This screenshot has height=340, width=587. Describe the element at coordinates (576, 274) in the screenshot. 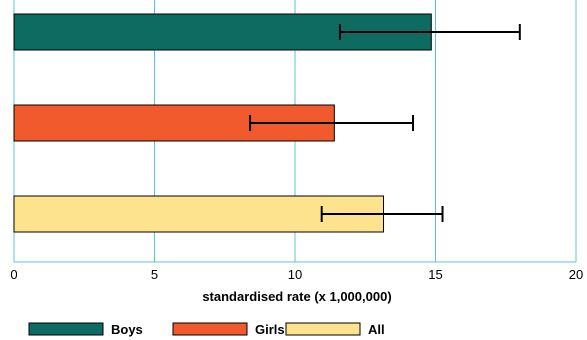

I see `x-tick-label-4: 20` at that location.